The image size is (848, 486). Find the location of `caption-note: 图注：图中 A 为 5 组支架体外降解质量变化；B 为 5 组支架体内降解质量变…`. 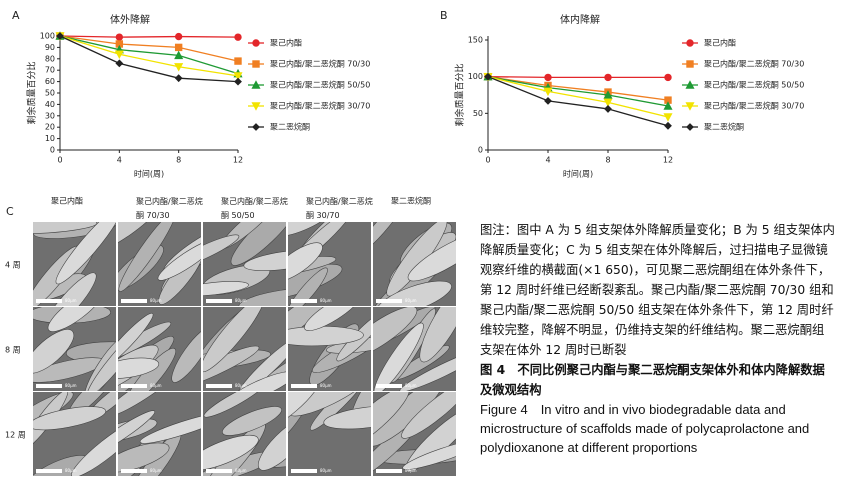

caption-note: 图注：图中 A 为 5 组支架体外降解质量变化；B 为 5 组支架体内降解质量变… is located at coordinates (657, 290).